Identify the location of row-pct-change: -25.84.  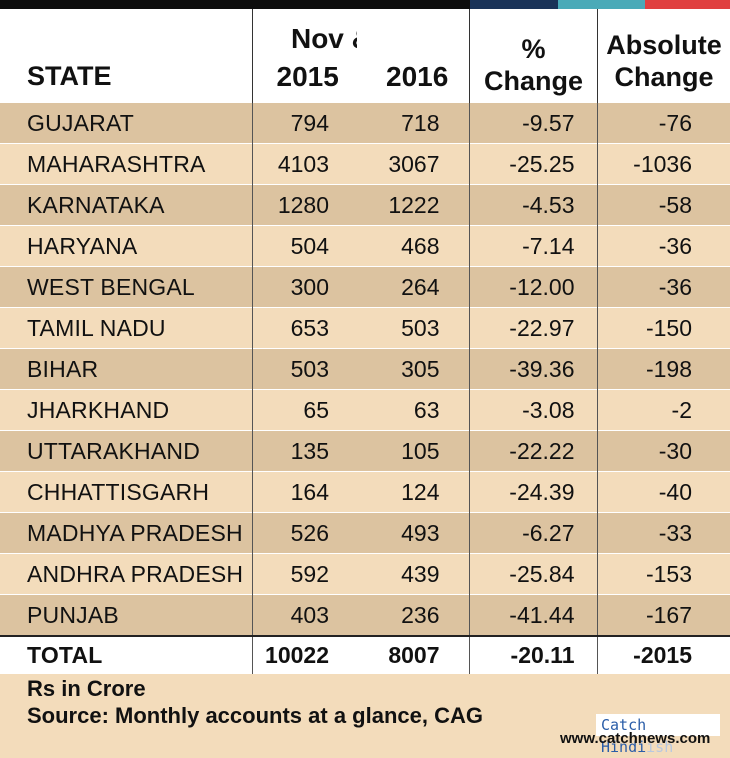
(533, 574).